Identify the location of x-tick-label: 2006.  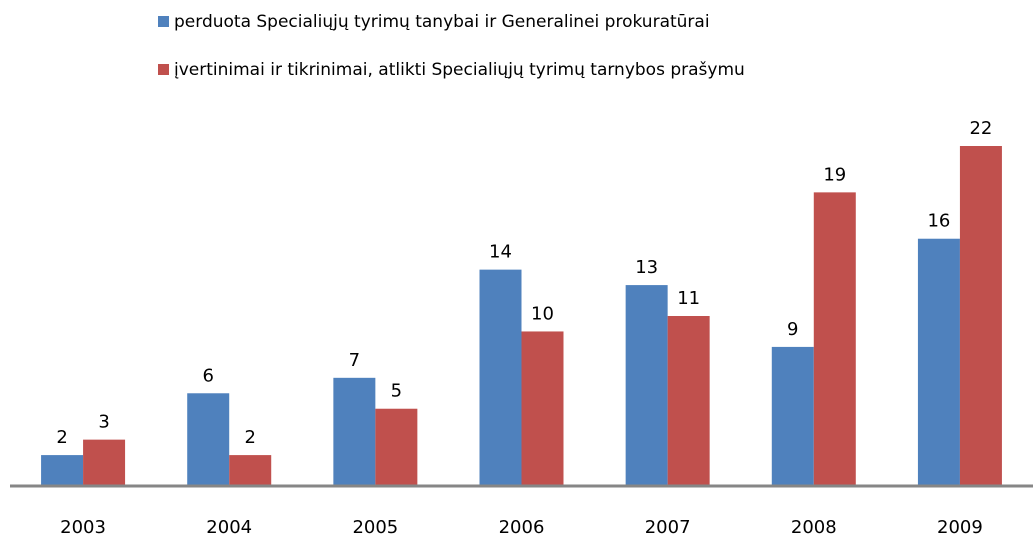
(522, 527).